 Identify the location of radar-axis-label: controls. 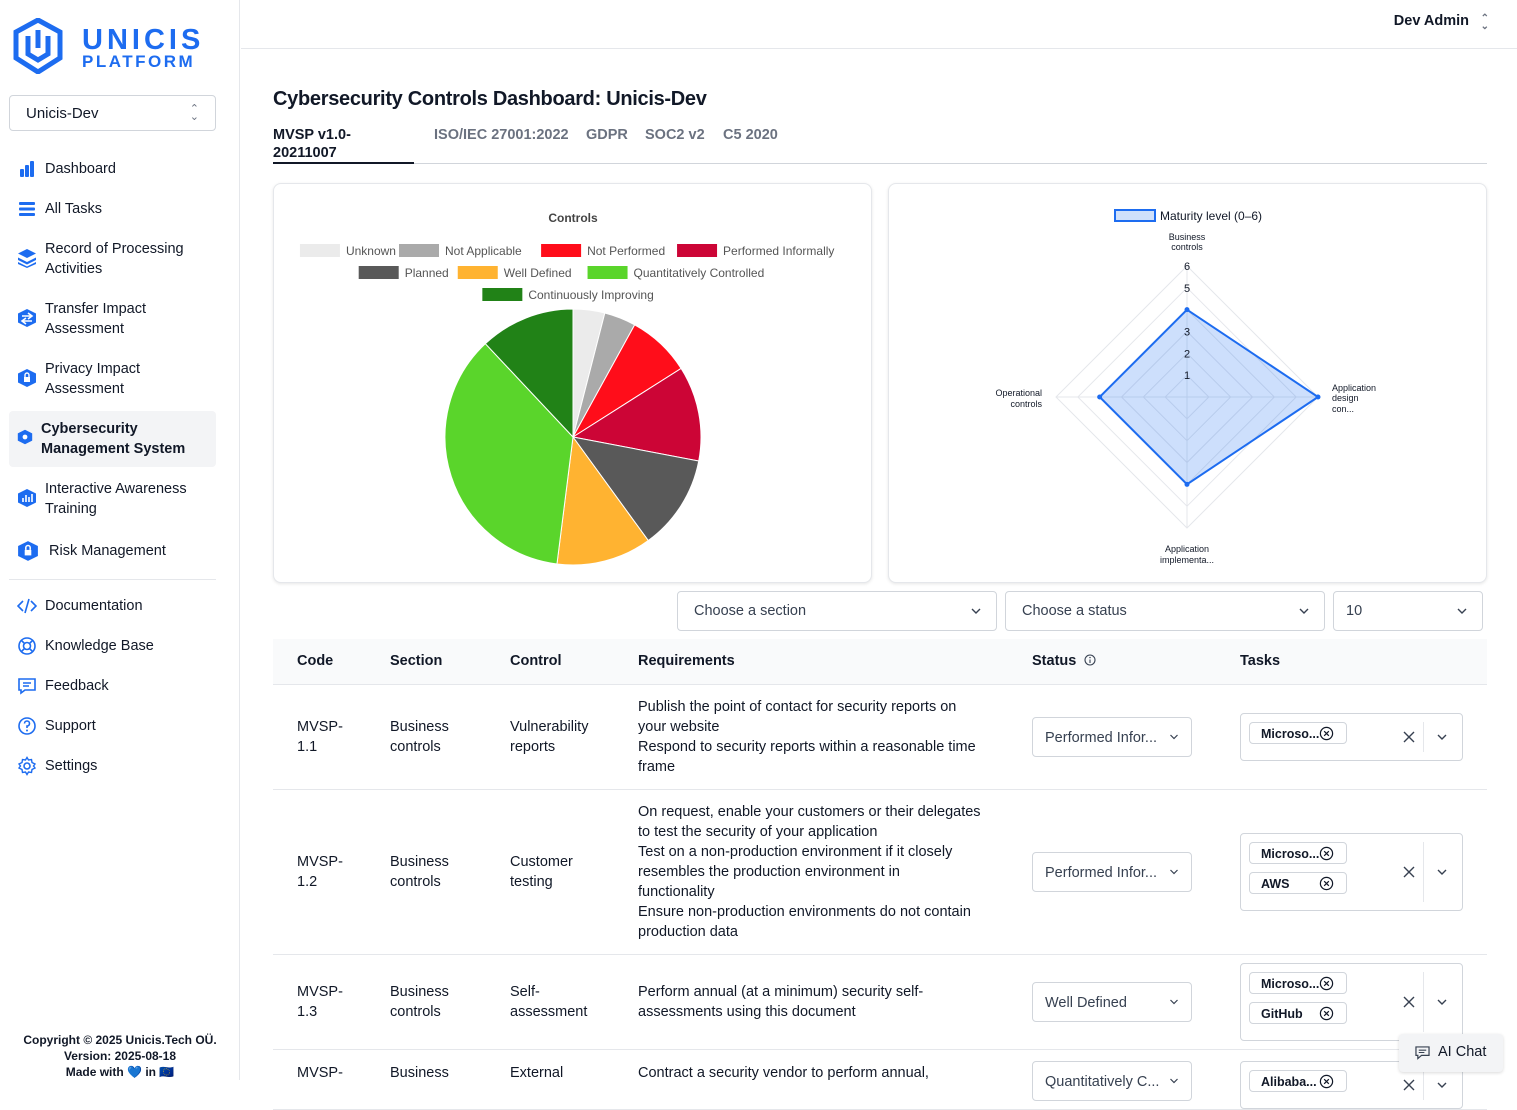
(1187, 247).